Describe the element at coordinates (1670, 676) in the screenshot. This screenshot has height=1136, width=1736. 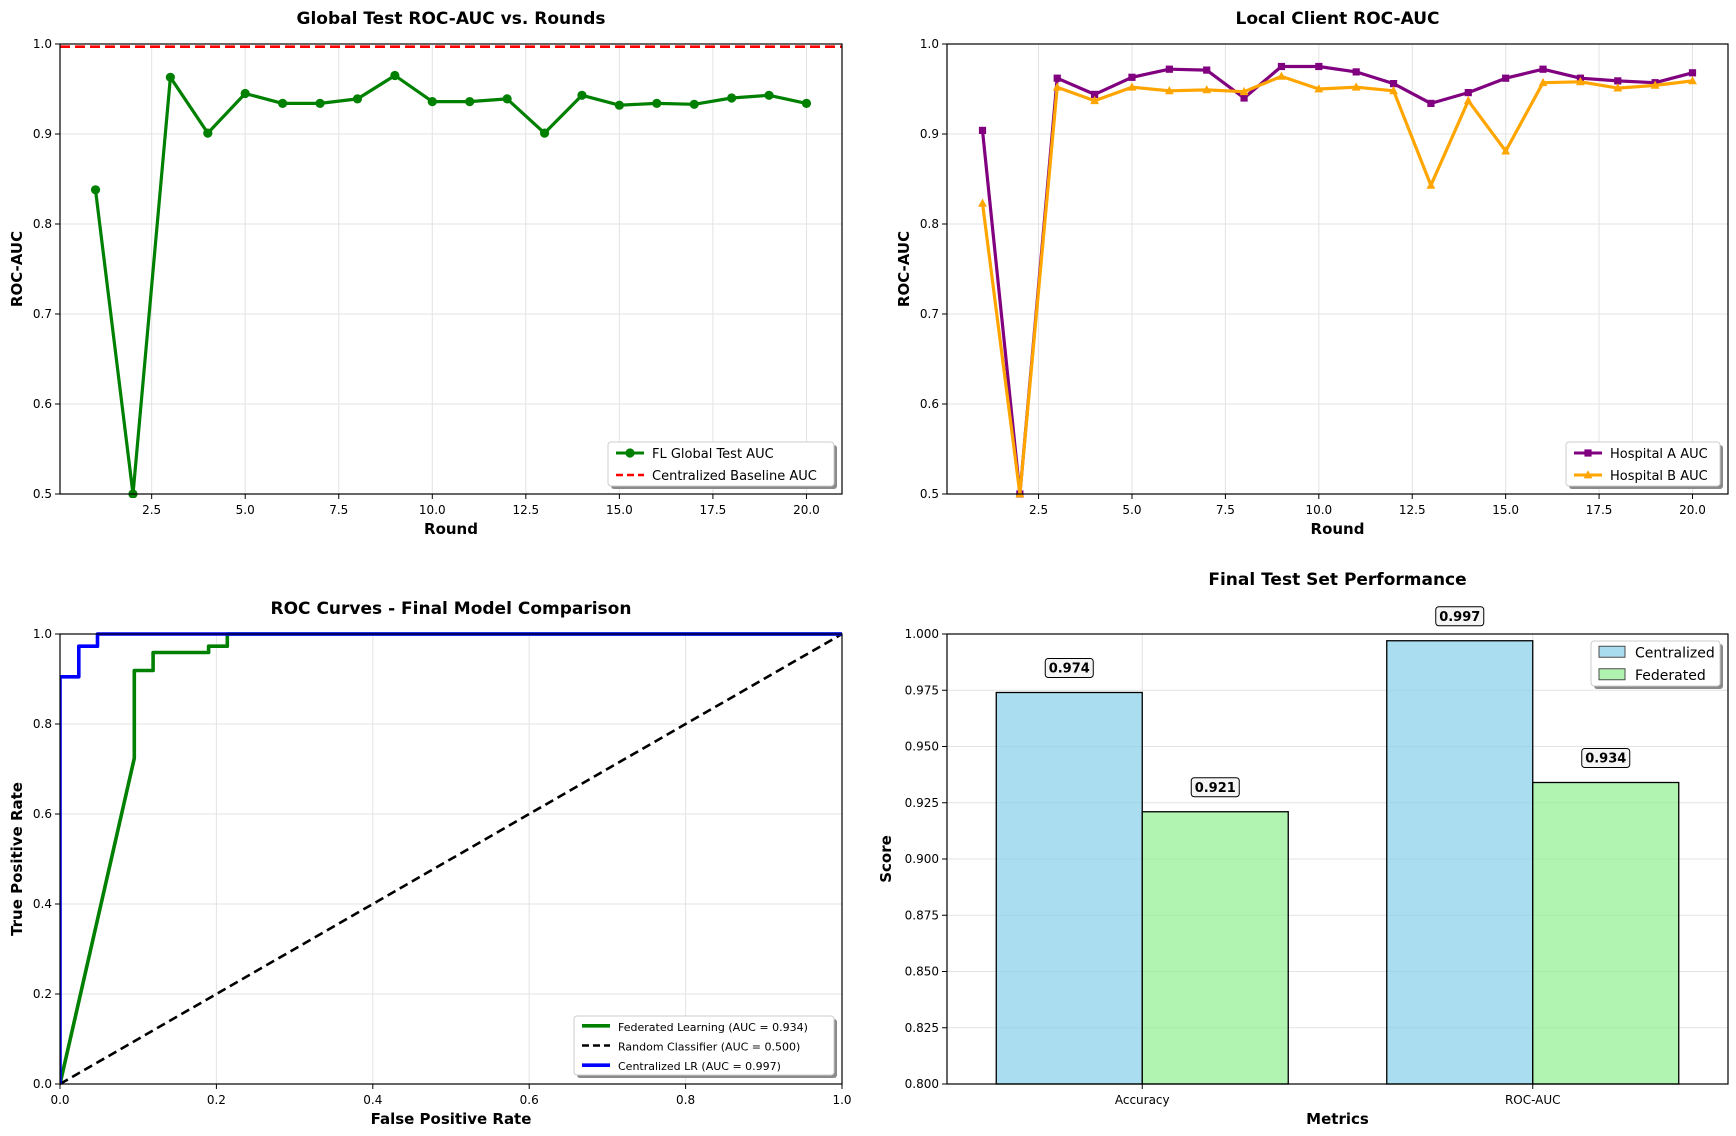
I see `legend-label: Federated` at that location.